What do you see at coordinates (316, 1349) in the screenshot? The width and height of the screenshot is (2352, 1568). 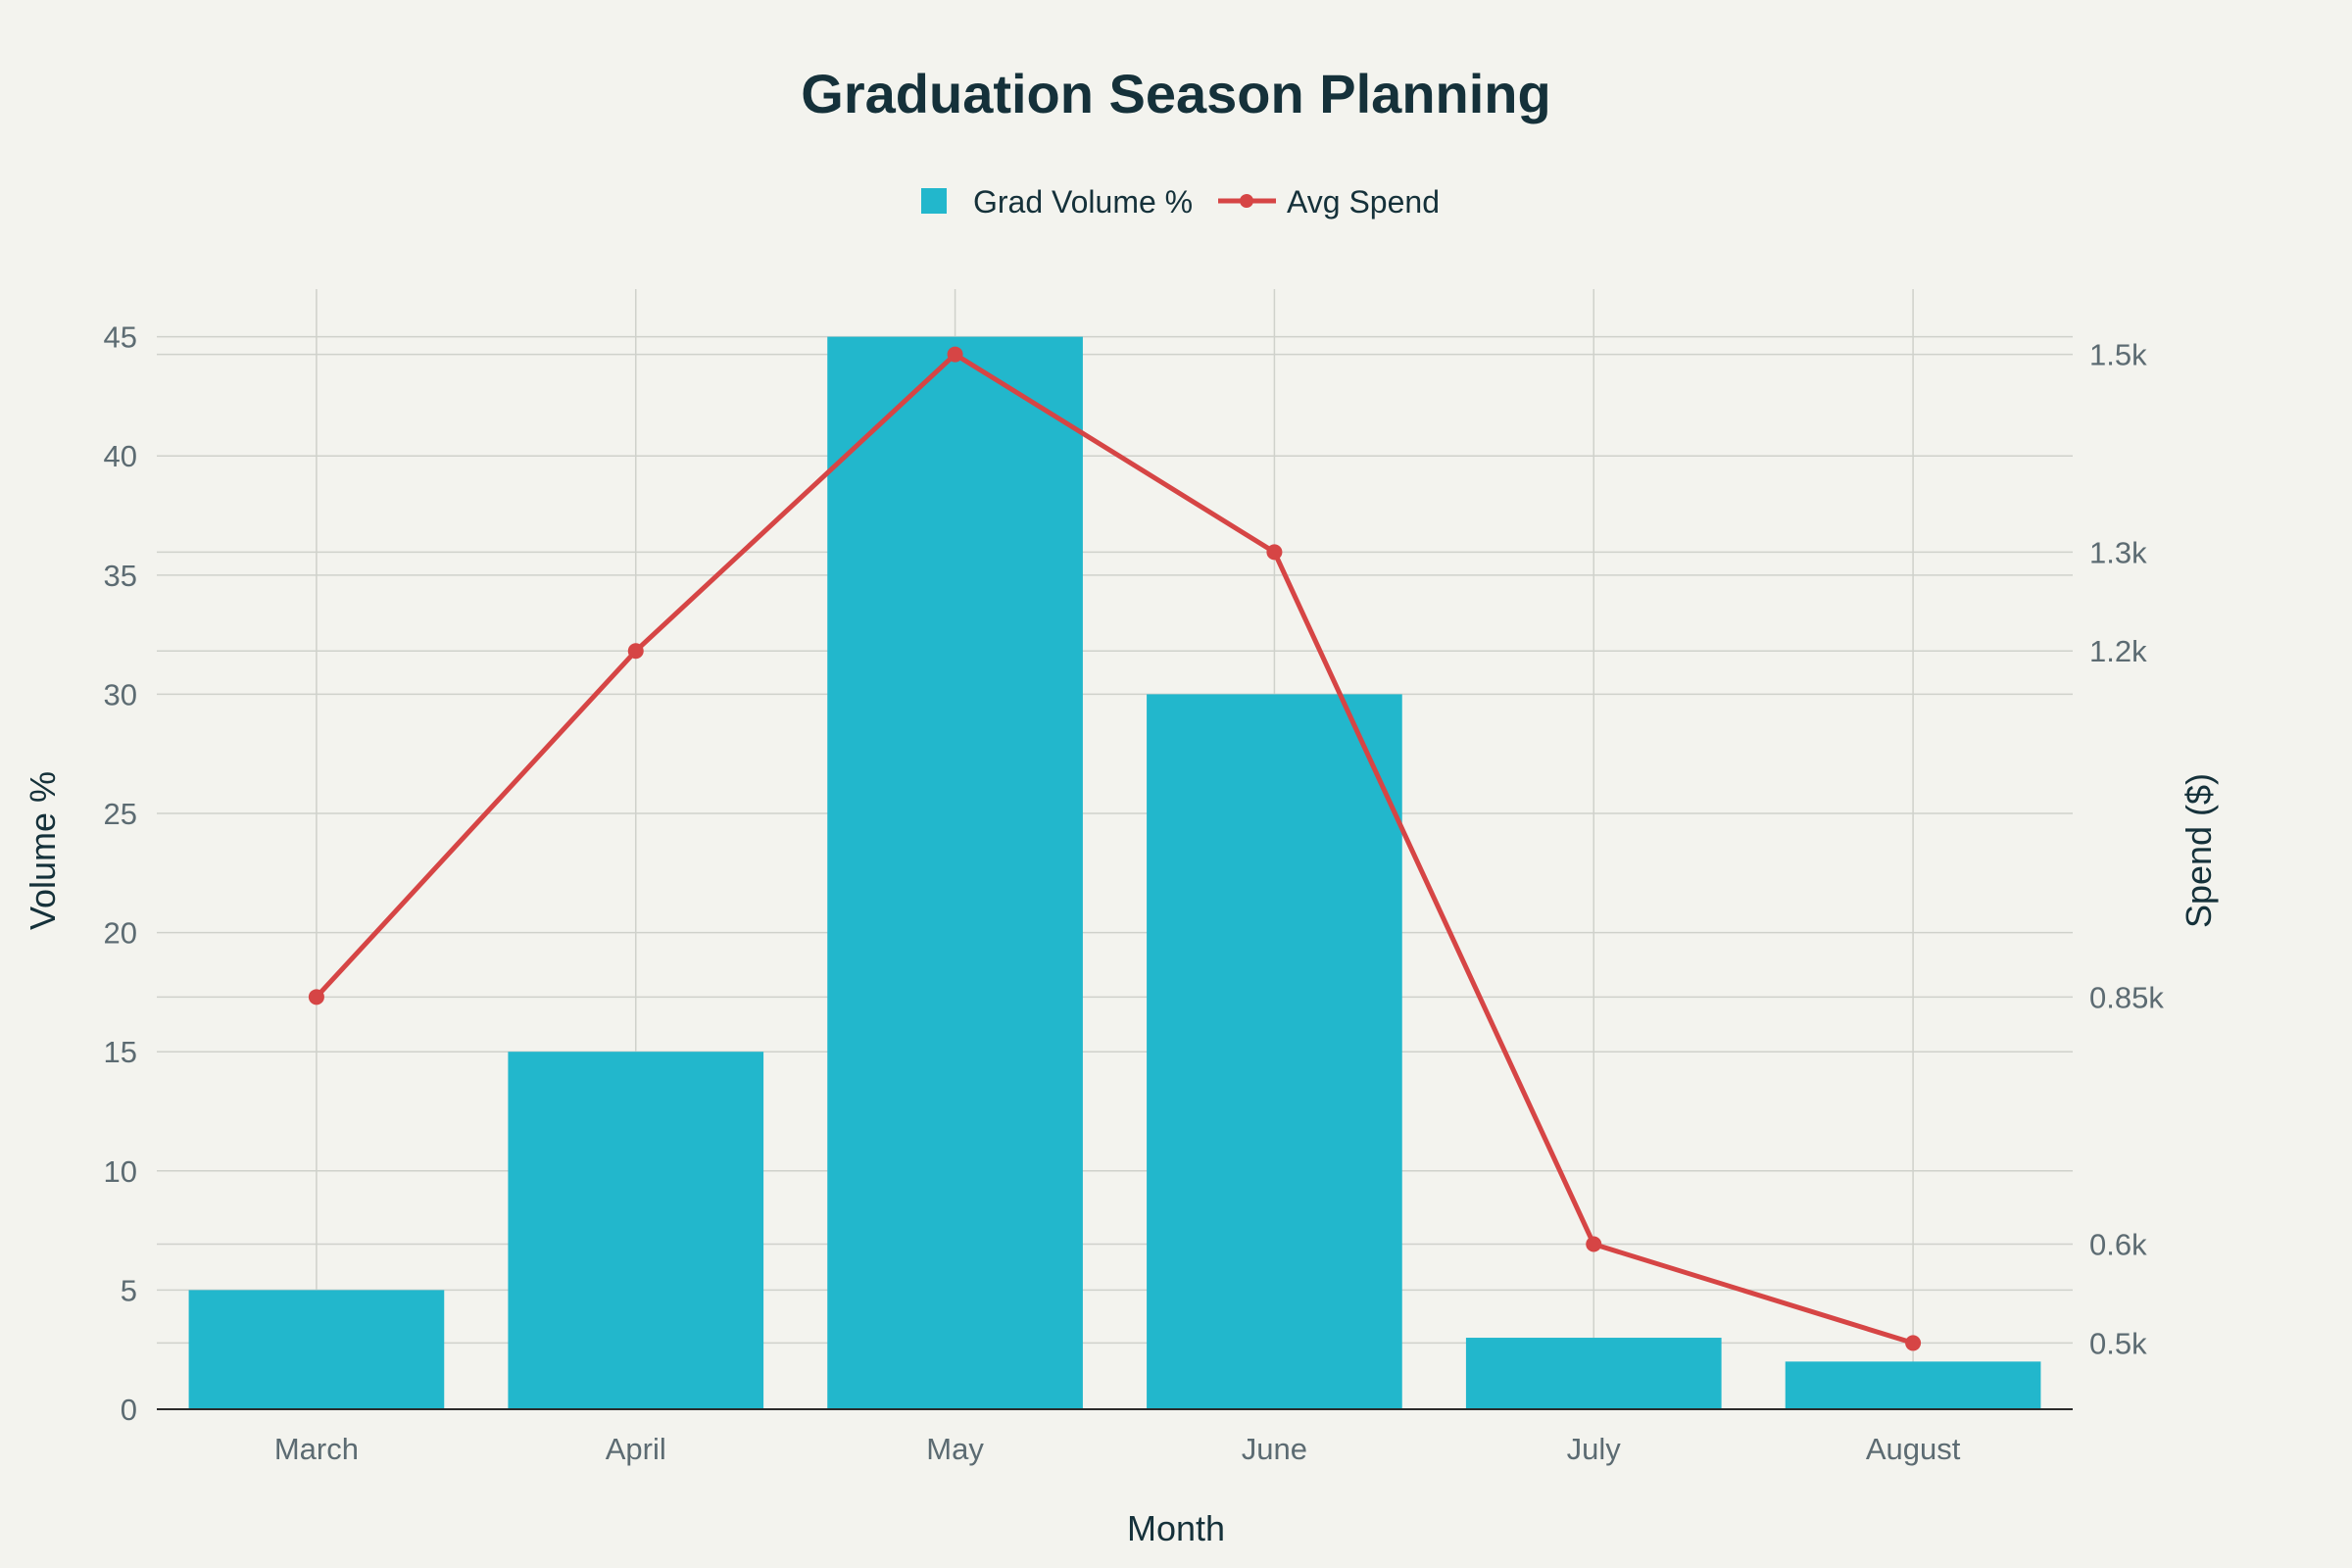 I see `bar-march` at bounding box center [316, 1349].